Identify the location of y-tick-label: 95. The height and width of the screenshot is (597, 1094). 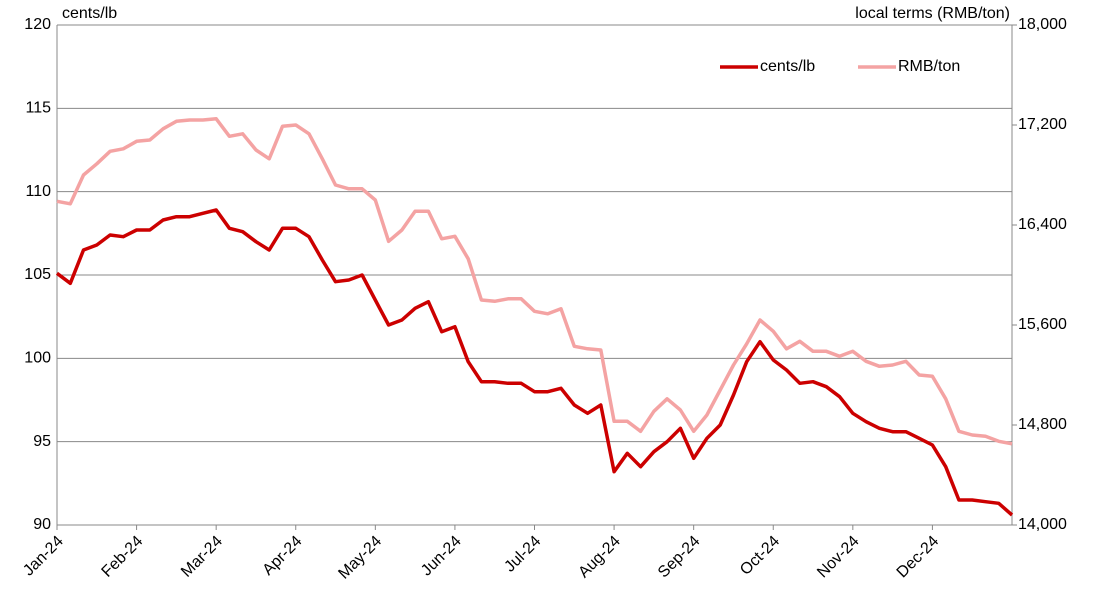
(42, 441).